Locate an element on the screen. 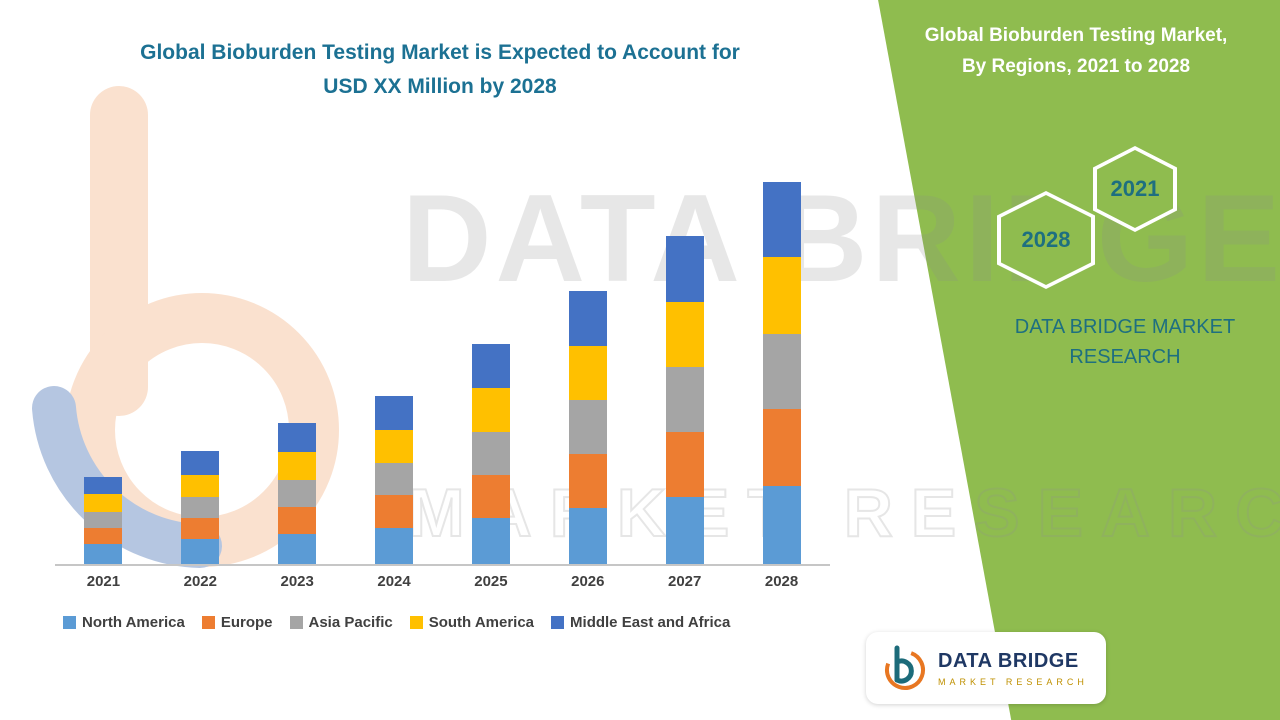 The image size is (1280, 720). logo-card: DATA BRIDGE MARKET RESEARCH is located at coordinates (986, 668).